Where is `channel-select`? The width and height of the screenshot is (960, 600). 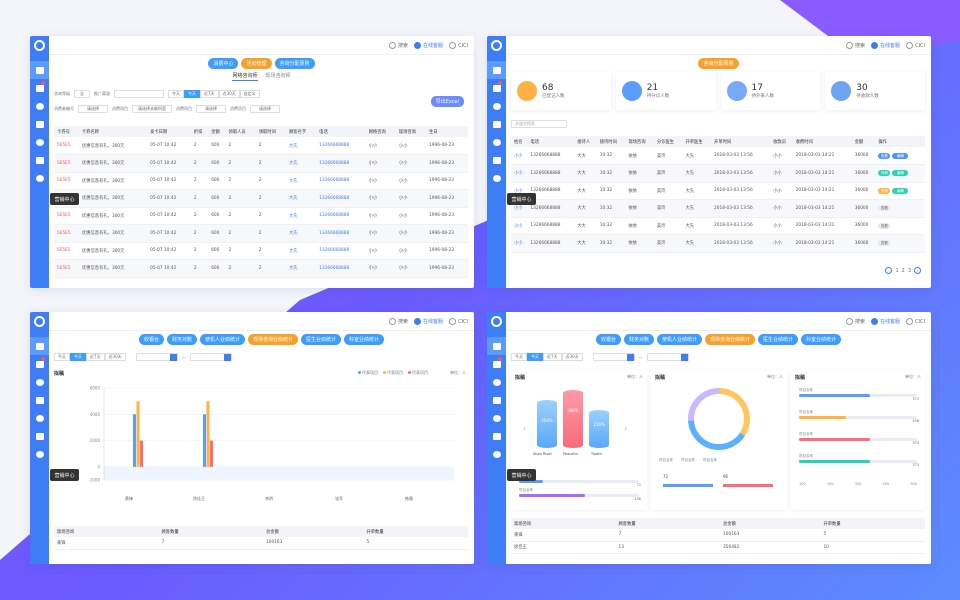
channel-select is located at coordinates (139, 94).